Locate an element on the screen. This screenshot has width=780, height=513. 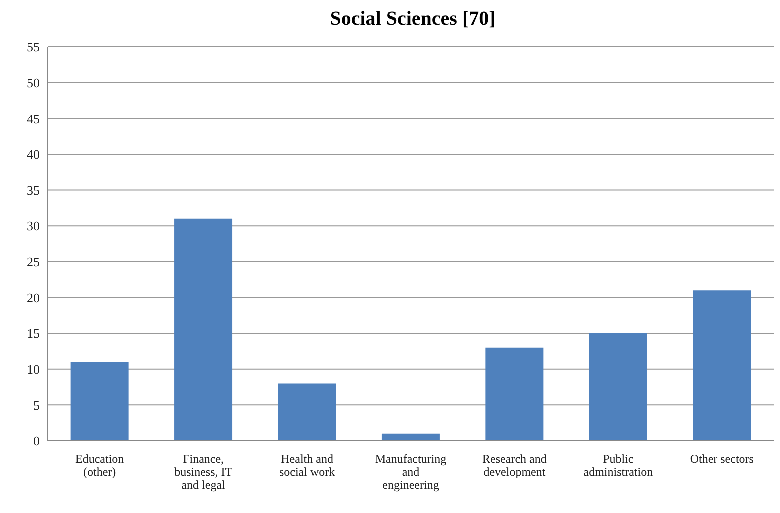
y-tick-label: 50 is located at coordinates (33, 82).